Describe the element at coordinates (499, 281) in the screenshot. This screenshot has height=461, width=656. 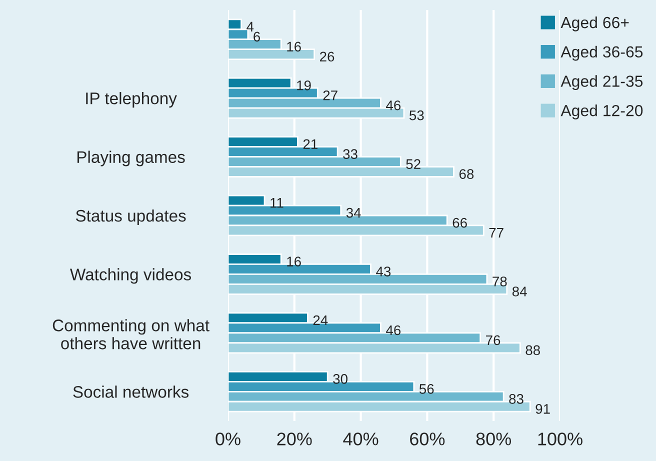
I see `data-label: 78` at that location.